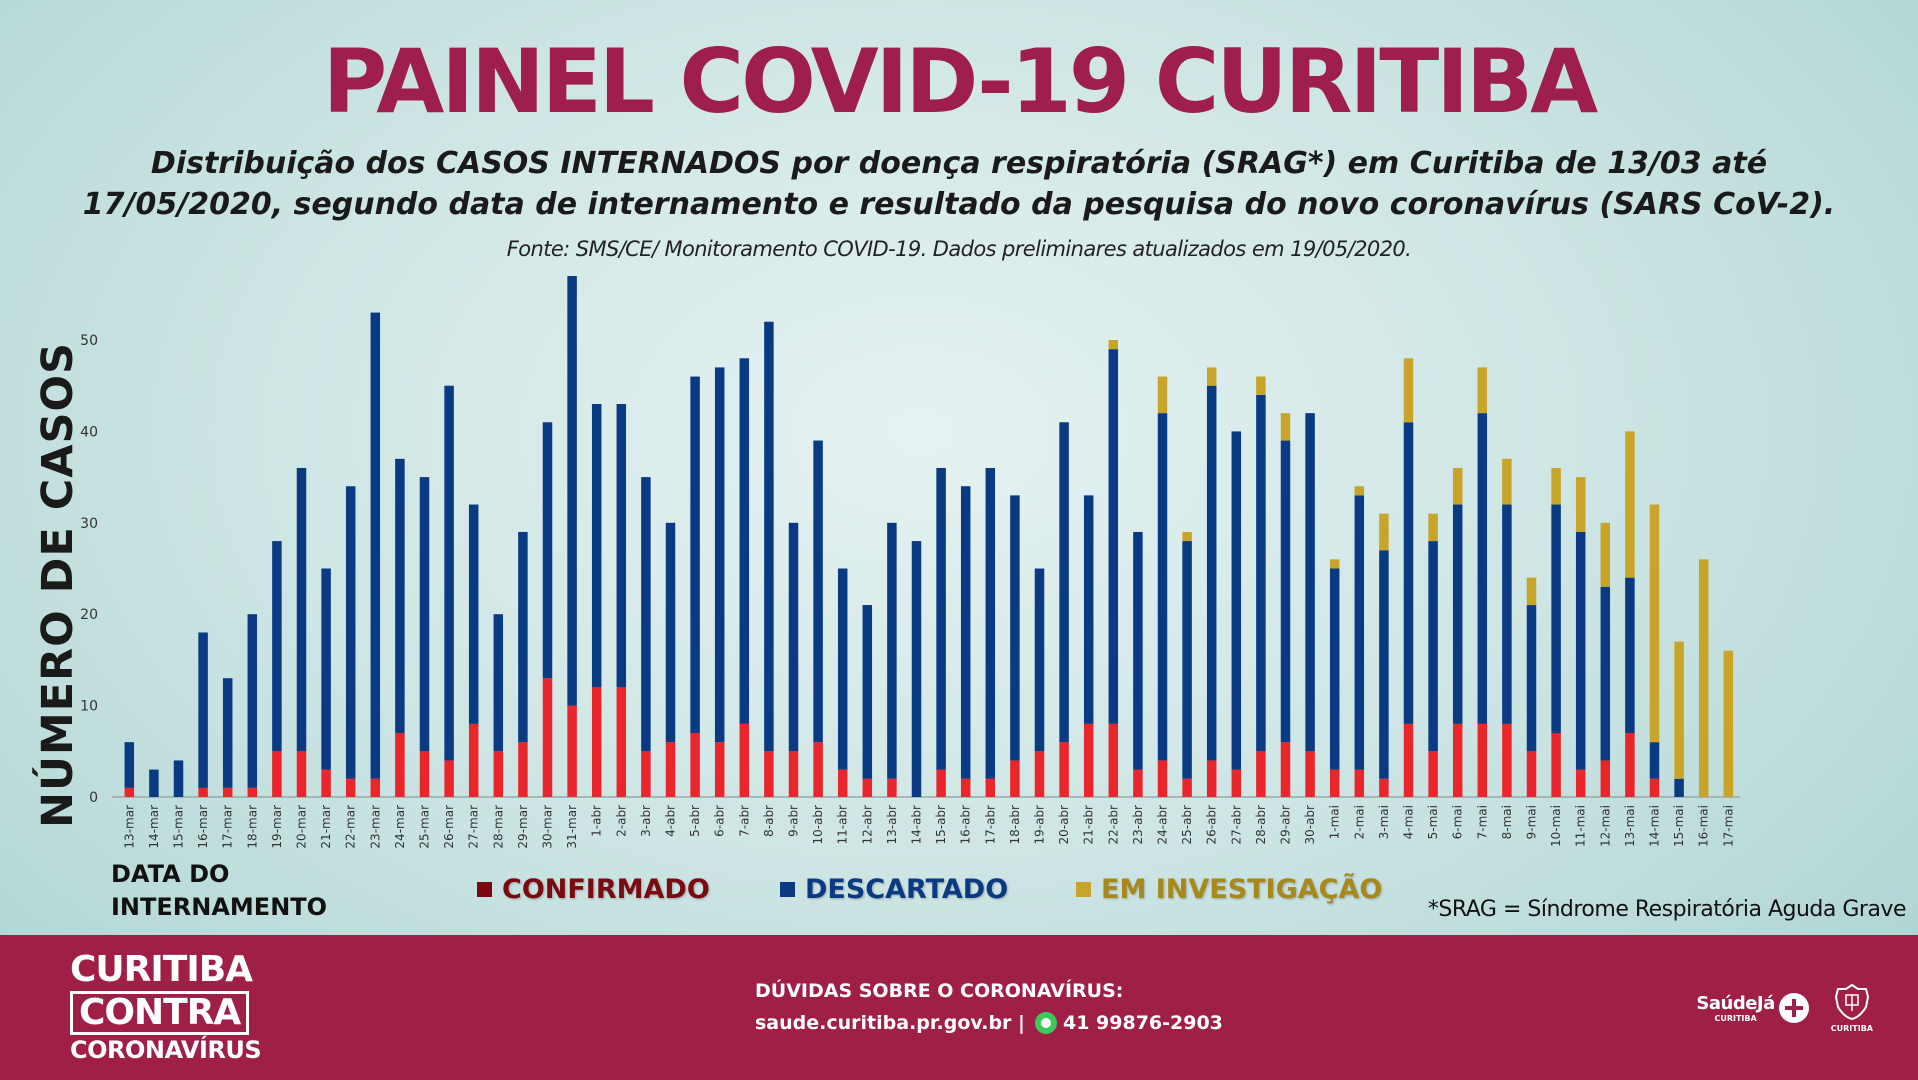  What do you see at coordinates (818, 825) in the screenshot?
I see `x-tick-label: 10-abr` at bounding box center [818, 825].